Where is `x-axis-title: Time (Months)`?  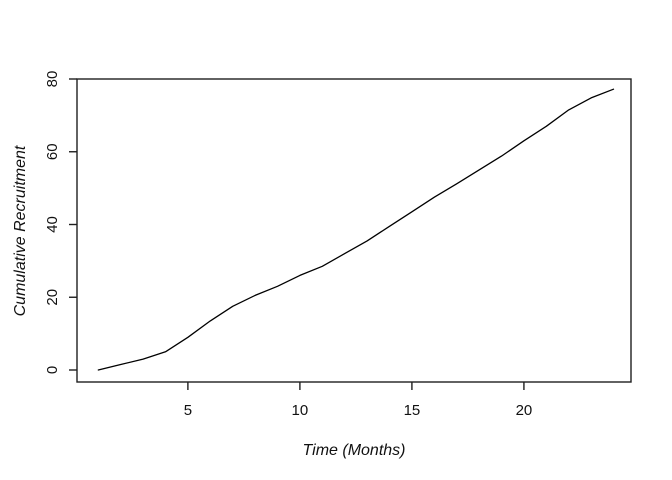 x-axis-title: Time (Months) is located at coordinates (354, 450).